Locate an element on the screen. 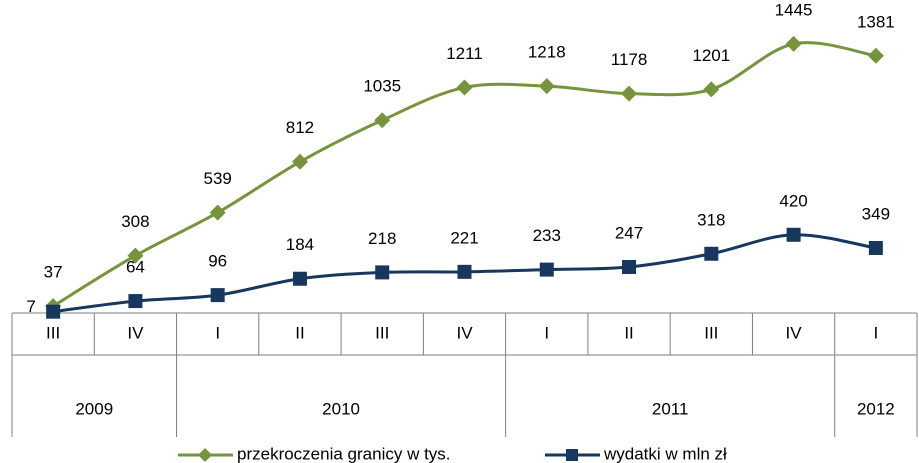  data-label: 1035 is located at coordinates (382, 86).